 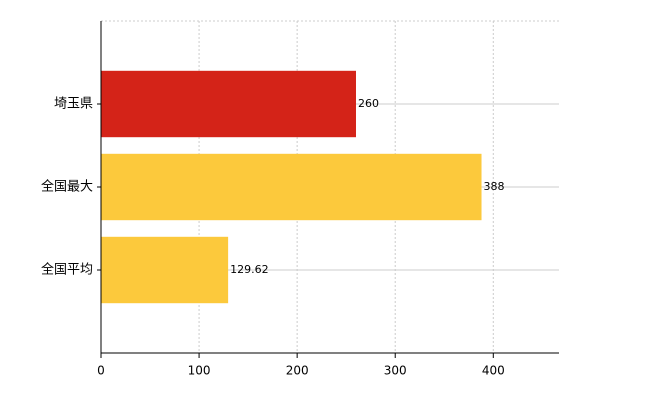 What do you see at coordinates (73, 104) in the screenshot?
I see `y-tick-label: 埼玉県` at bounding box center [73, 104].